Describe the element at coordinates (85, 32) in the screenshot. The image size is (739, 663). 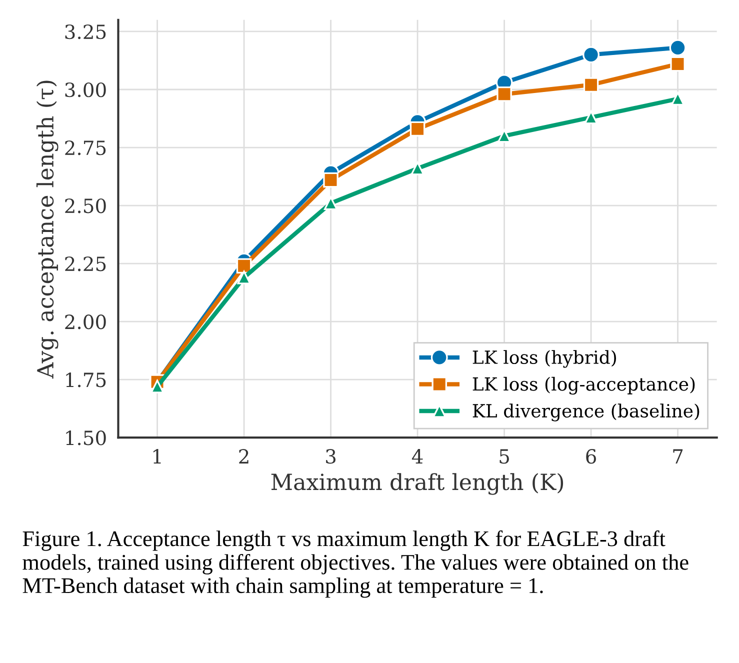
I see `y-tick-label: 3.25` at that location.